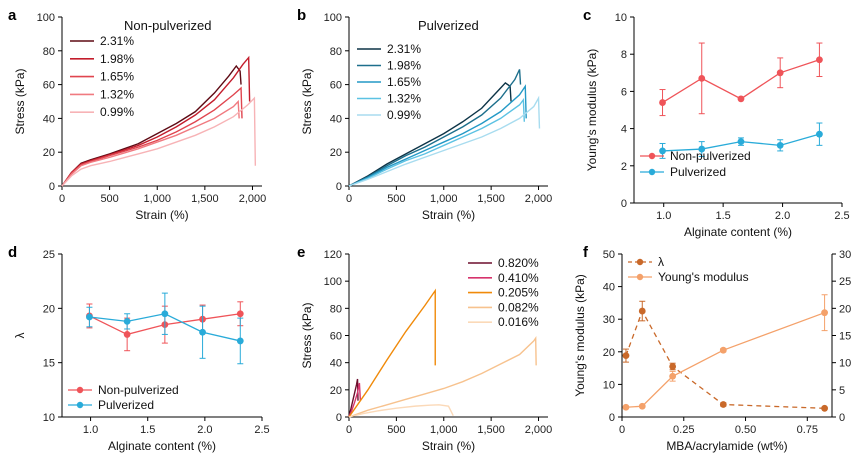 This screenshot has height=465, width=860. What do you see at coordinates (845, 364) in the screenshot?
I see `y-right-tick-label: 10` at bounding box center [845, 364].